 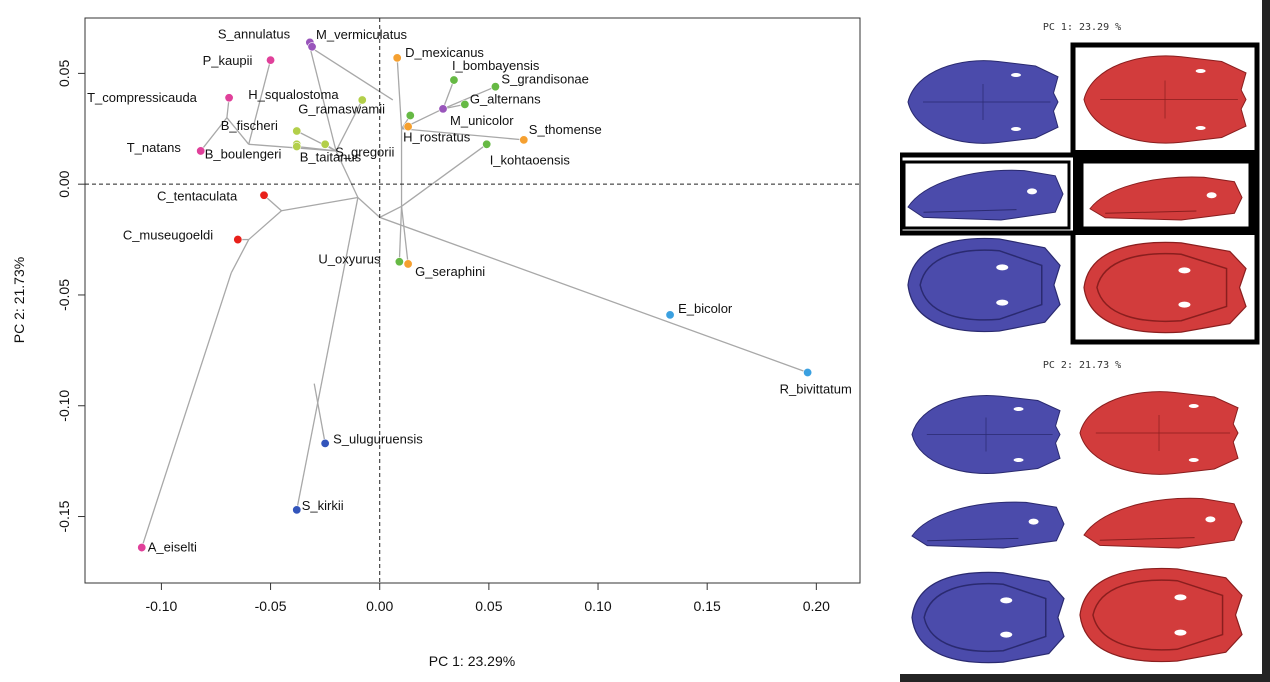 I want to click on y-tick-label: -0.10, so click(x=64, y=406).